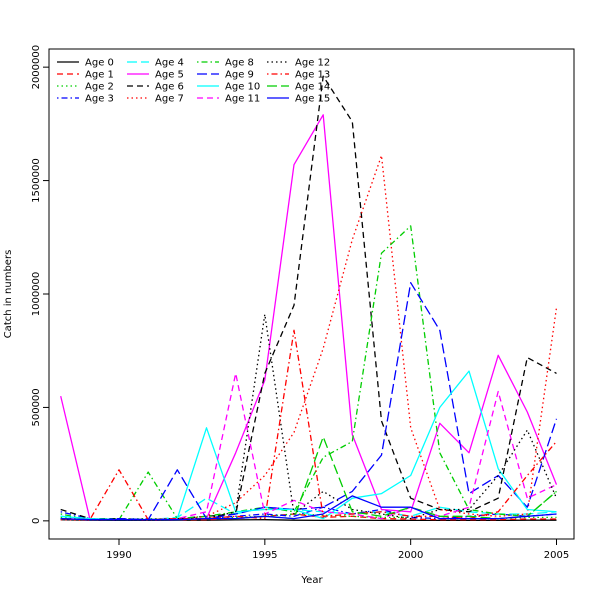 The height and width of the screenshot is (600, 600). Describe the element at coordinates (99, 75) in the screenshot. I see `legend-label: Age 1` at that location.